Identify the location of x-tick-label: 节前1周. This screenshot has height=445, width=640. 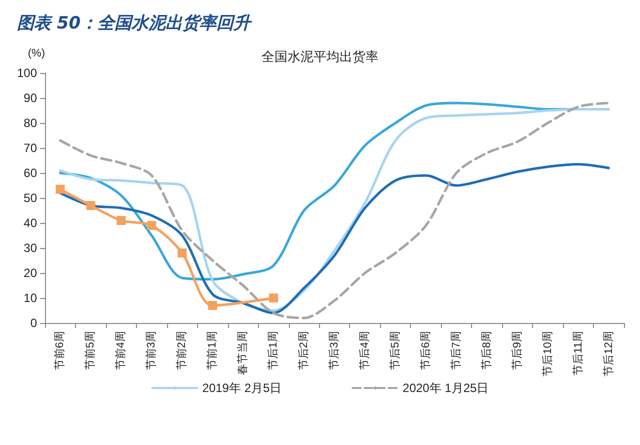
(212, 350).